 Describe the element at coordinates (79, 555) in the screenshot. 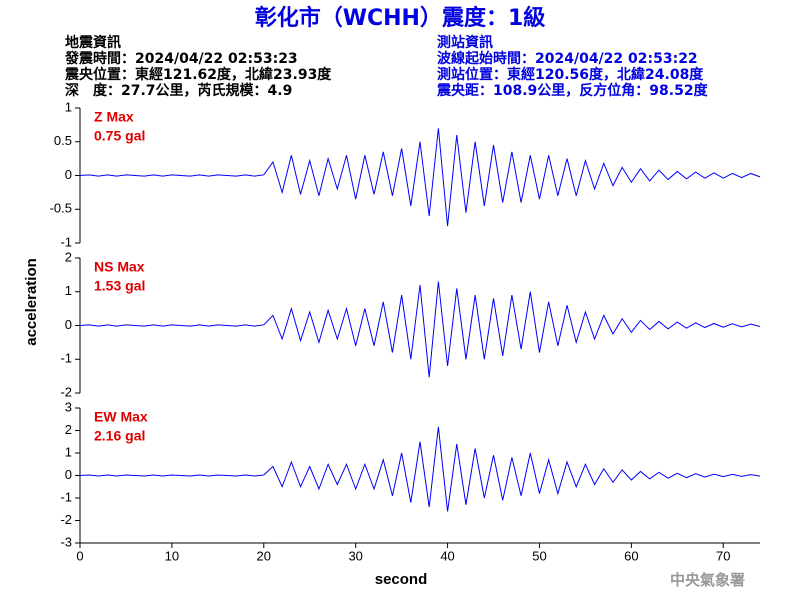

I see `x-tick-label: 0` at that location.